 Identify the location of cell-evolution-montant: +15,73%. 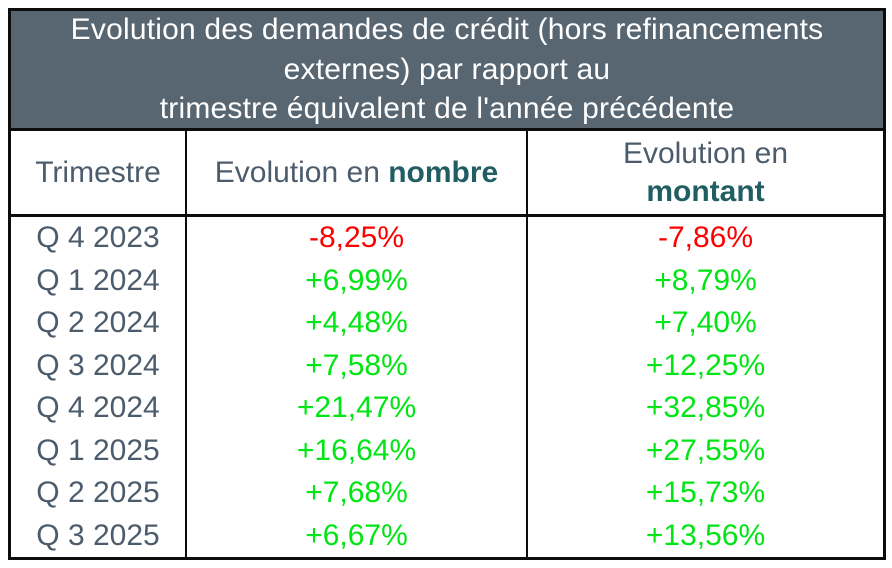
(705, 493).